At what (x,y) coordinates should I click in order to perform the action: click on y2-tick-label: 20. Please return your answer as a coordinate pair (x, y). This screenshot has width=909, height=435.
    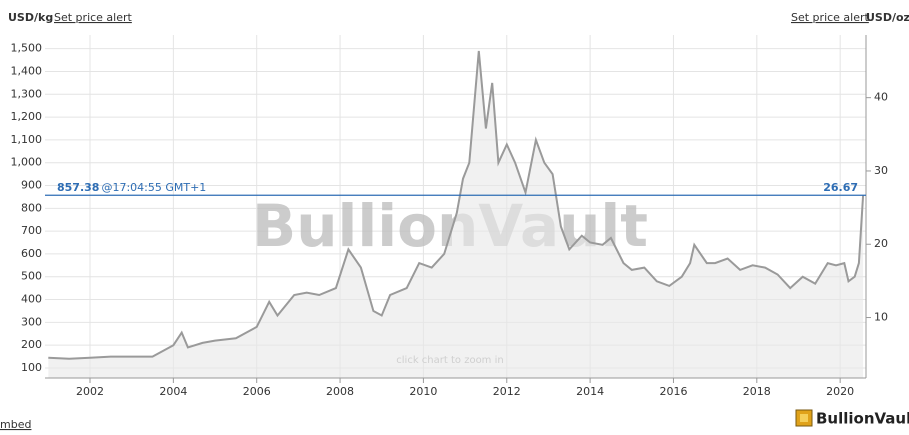
    Looking at the image, I should click on (881, 243).